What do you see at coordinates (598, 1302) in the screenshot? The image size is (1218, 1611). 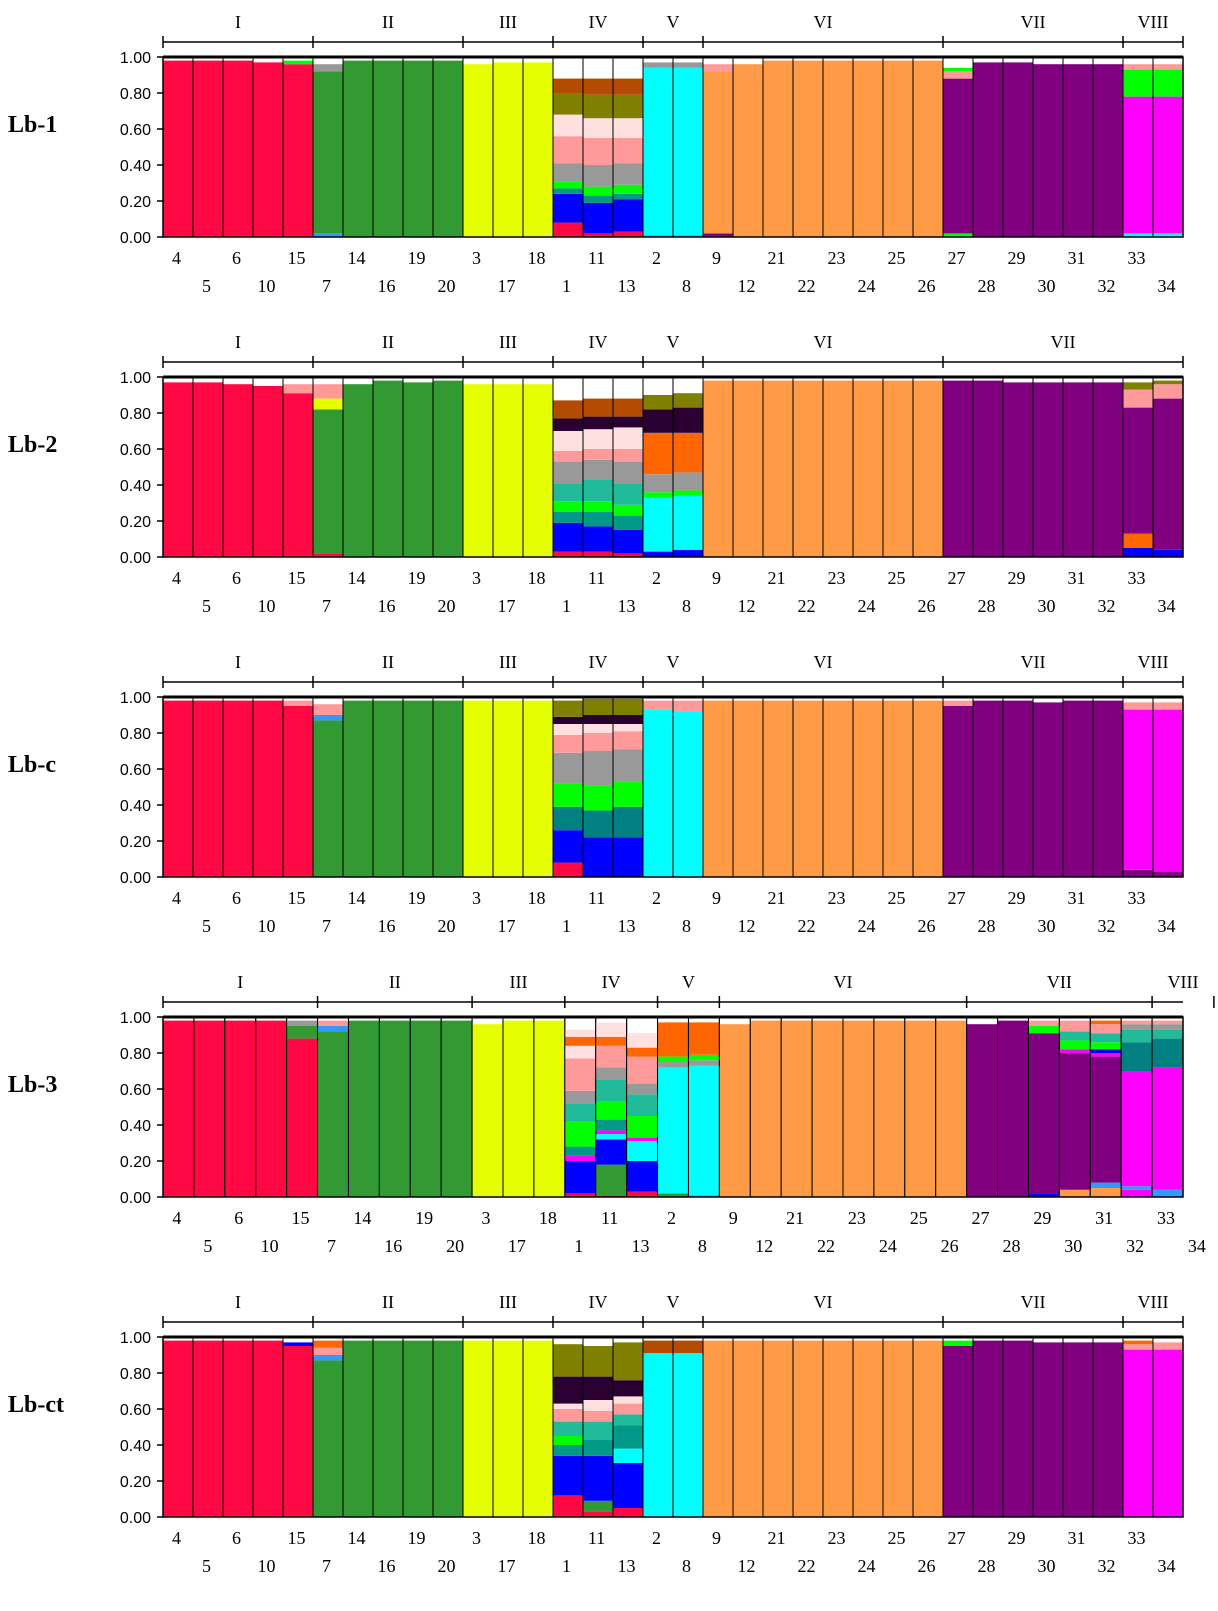 I see `group-label: IV` at bounding box center [598, 1302].